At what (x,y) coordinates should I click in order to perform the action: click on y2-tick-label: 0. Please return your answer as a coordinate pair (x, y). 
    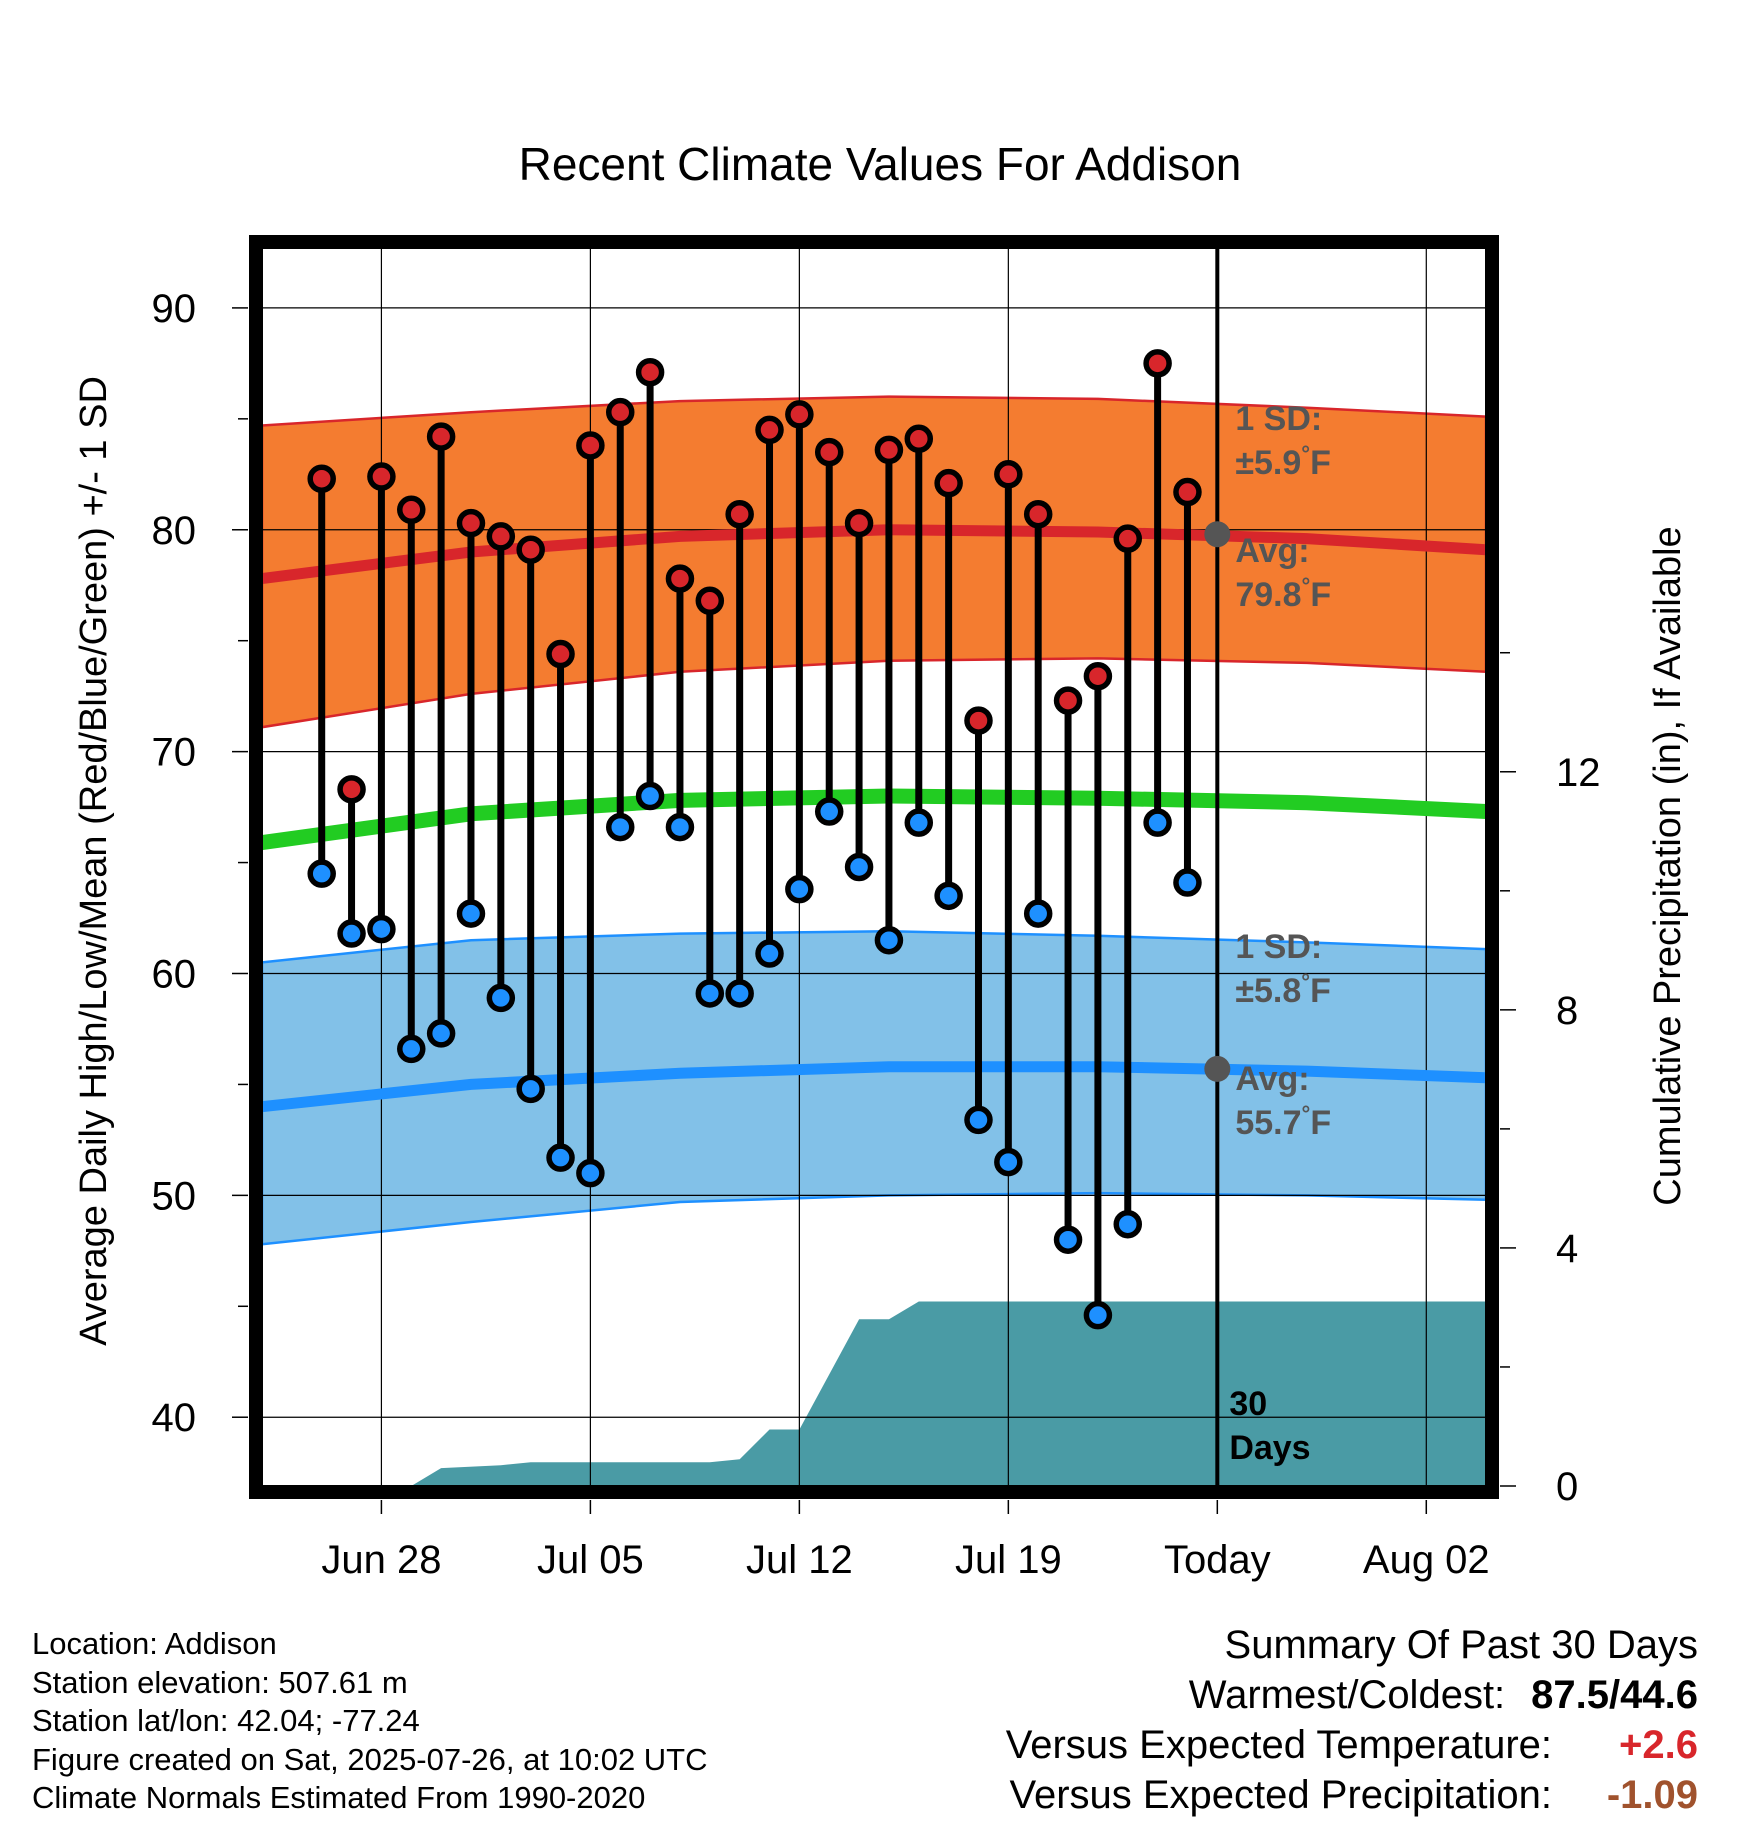
    Looking at the image, I should click on (1567, 1487).